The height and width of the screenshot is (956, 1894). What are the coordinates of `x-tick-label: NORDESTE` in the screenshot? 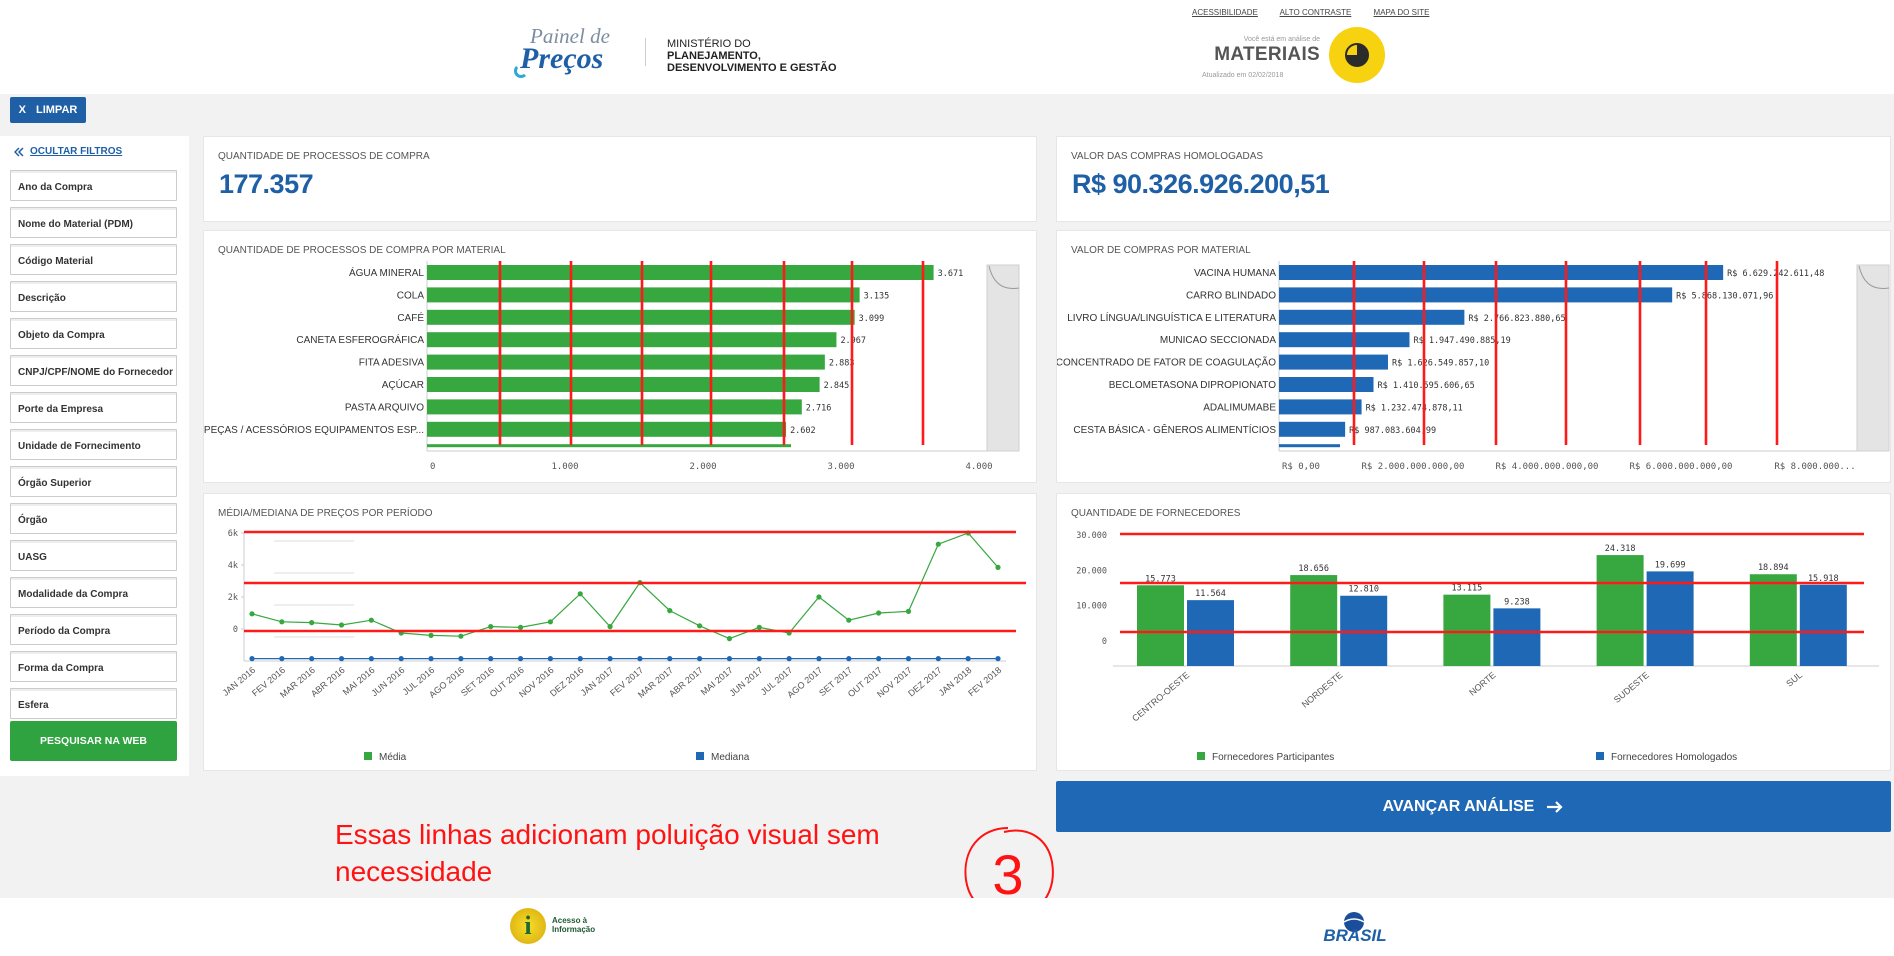 It's located at (1322, 690).